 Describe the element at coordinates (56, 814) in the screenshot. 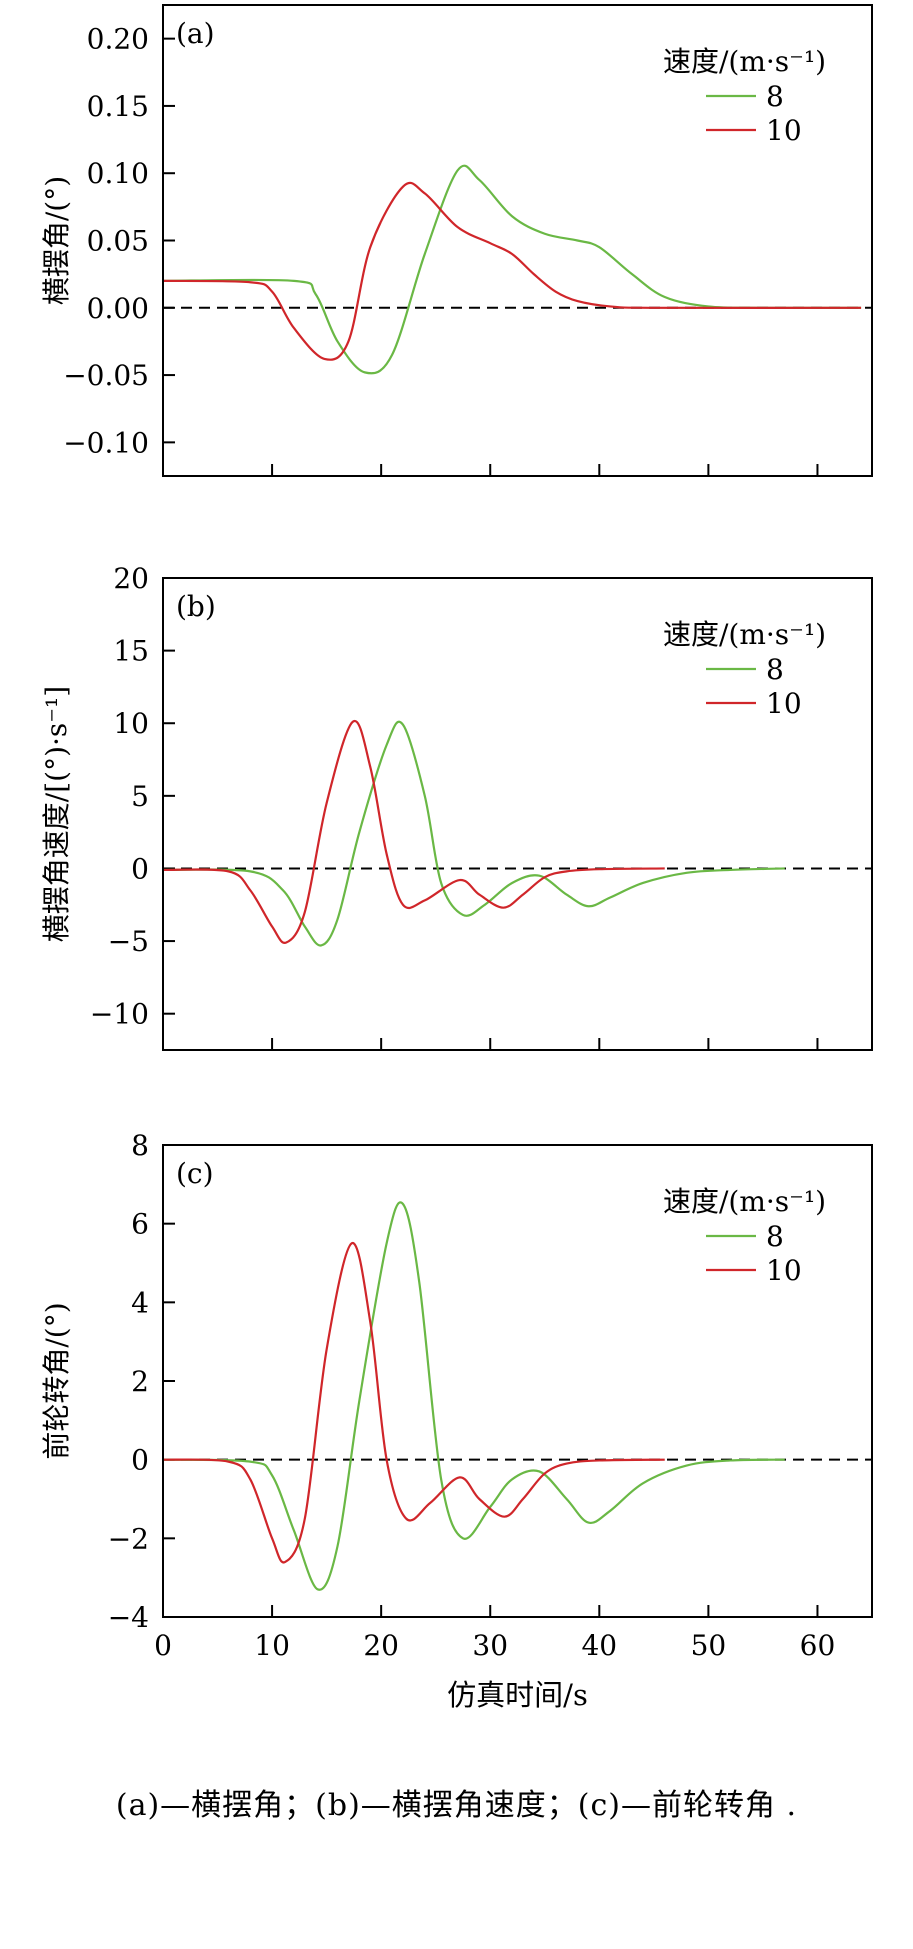

I see `y-axis-label: 横摆角速度/[(°)·s⁻¹]` at that location.